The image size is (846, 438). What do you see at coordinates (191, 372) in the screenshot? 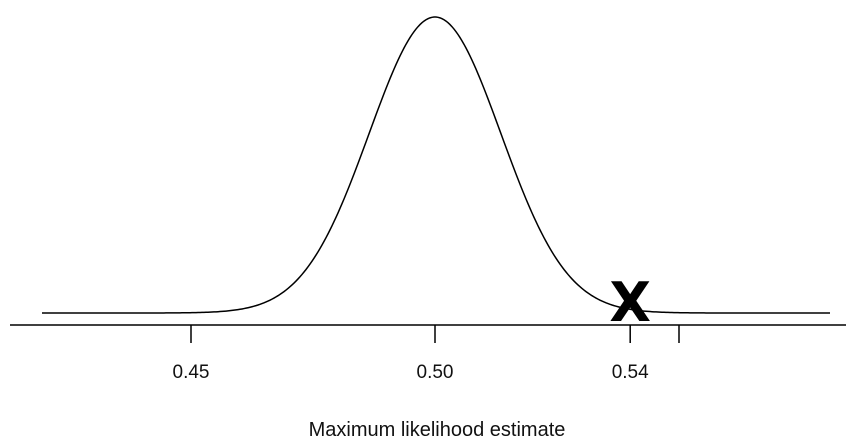
I see `x-tick-label-1: 0.45` at bounding box center [191, 372].